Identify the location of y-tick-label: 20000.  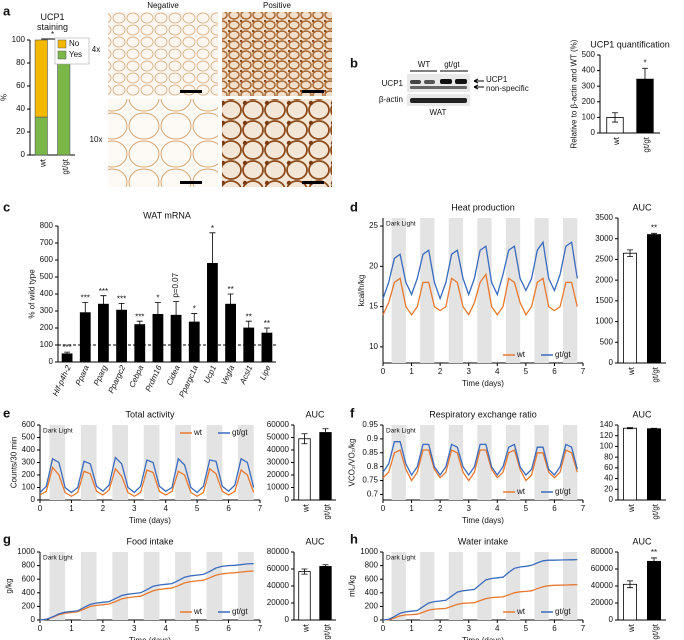
(602, 602).